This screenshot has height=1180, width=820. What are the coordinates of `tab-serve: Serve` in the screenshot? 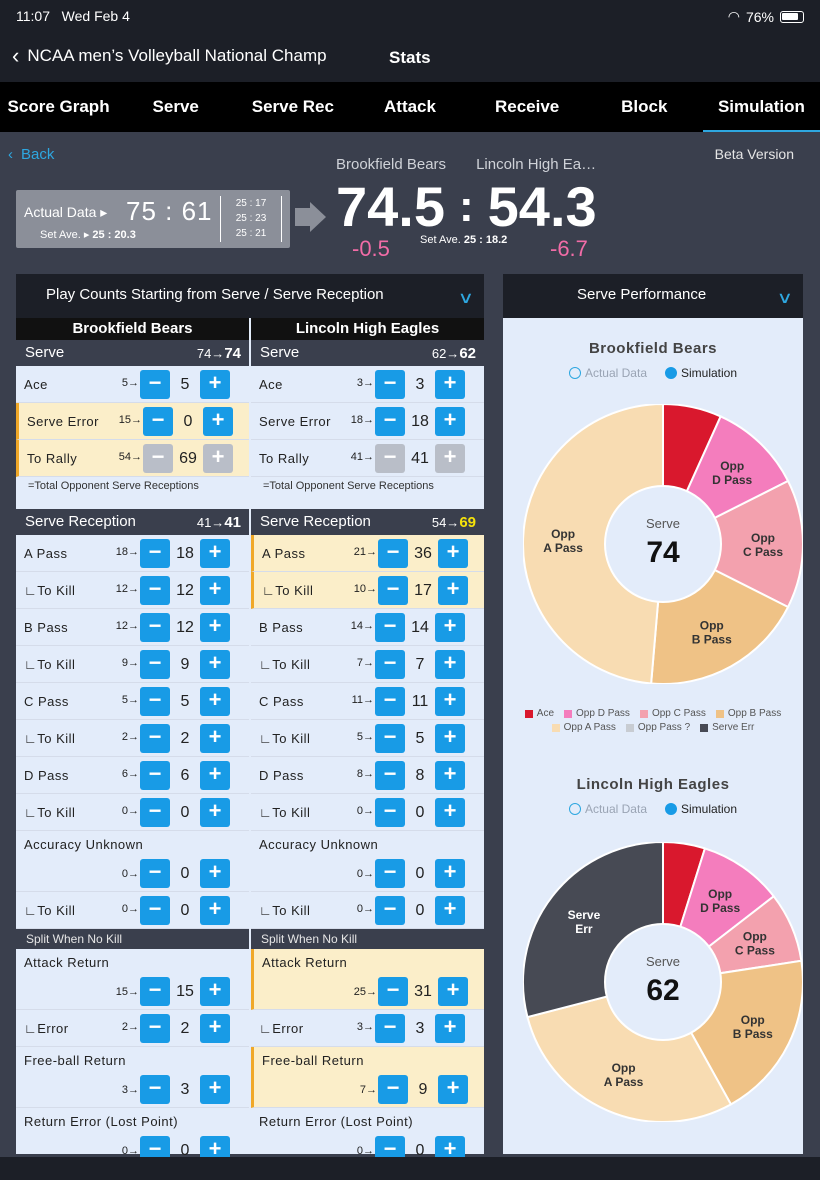 It's located at (175, 106).